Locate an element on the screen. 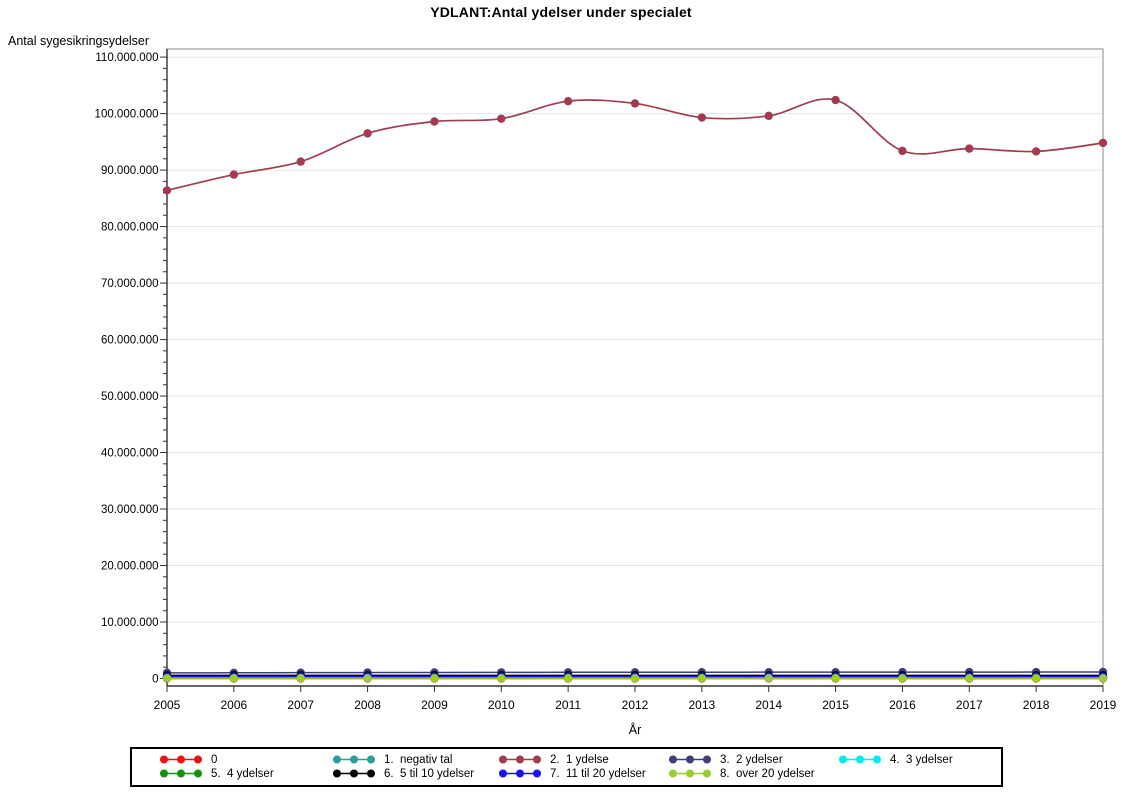  legend-label: 7. 11 til 20 ydelser is located at coordinates (598, 773).